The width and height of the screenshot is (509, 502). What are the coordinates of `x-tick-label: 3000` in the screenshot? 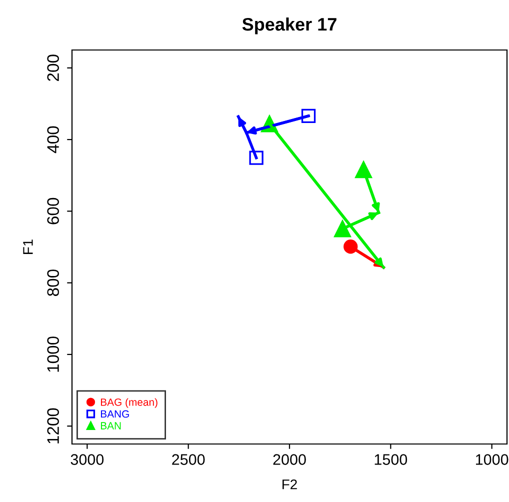 It's located at (87, 459).